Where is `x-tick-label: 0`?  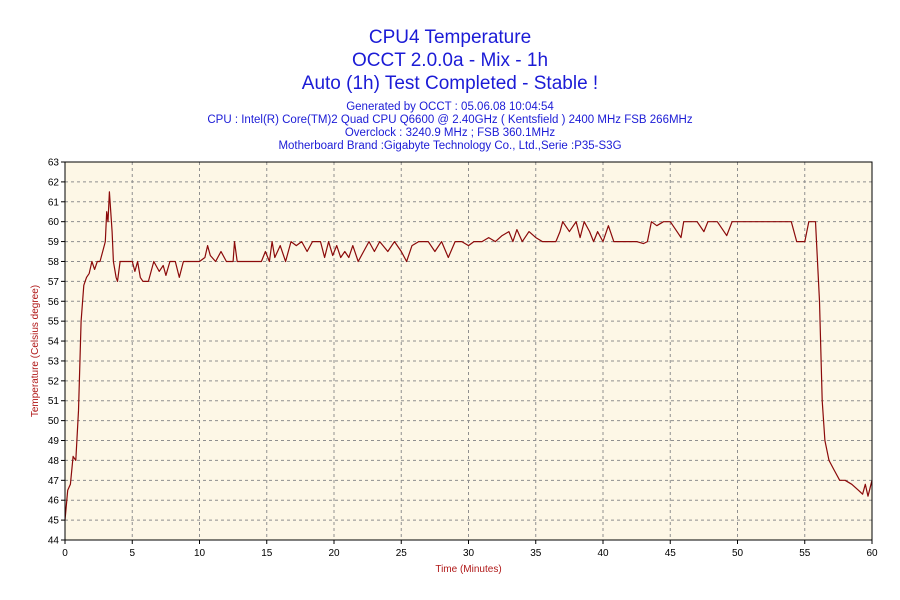 x-tick-label: 0 is located at coordinates (65, 553).